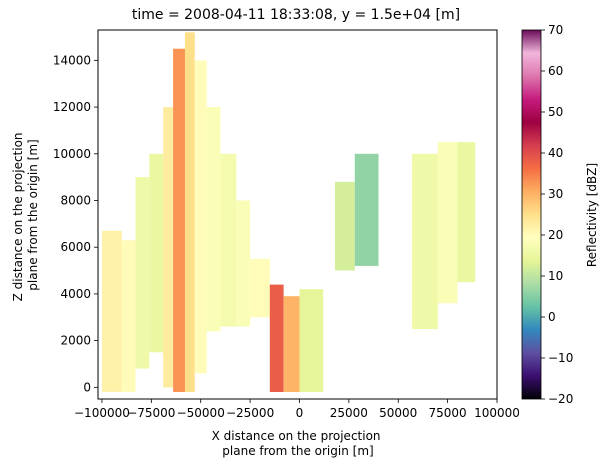 The image size is (608, 473). I want to click on x-tick-label: 75000, so click(448, 413).